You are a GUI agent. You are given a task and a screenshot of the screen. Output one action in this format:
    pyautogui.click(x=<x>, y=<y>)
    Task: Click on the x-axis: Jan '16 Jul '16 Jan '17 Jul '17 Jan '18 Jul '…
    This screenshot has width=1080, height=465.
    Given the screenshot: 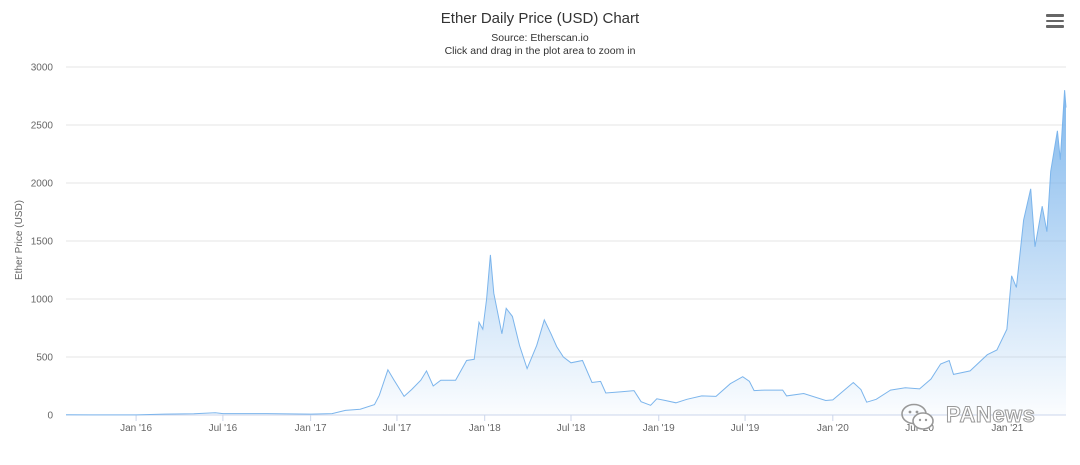 What is the action you would take?
    pyautogui.click(x=572, y=424)
    